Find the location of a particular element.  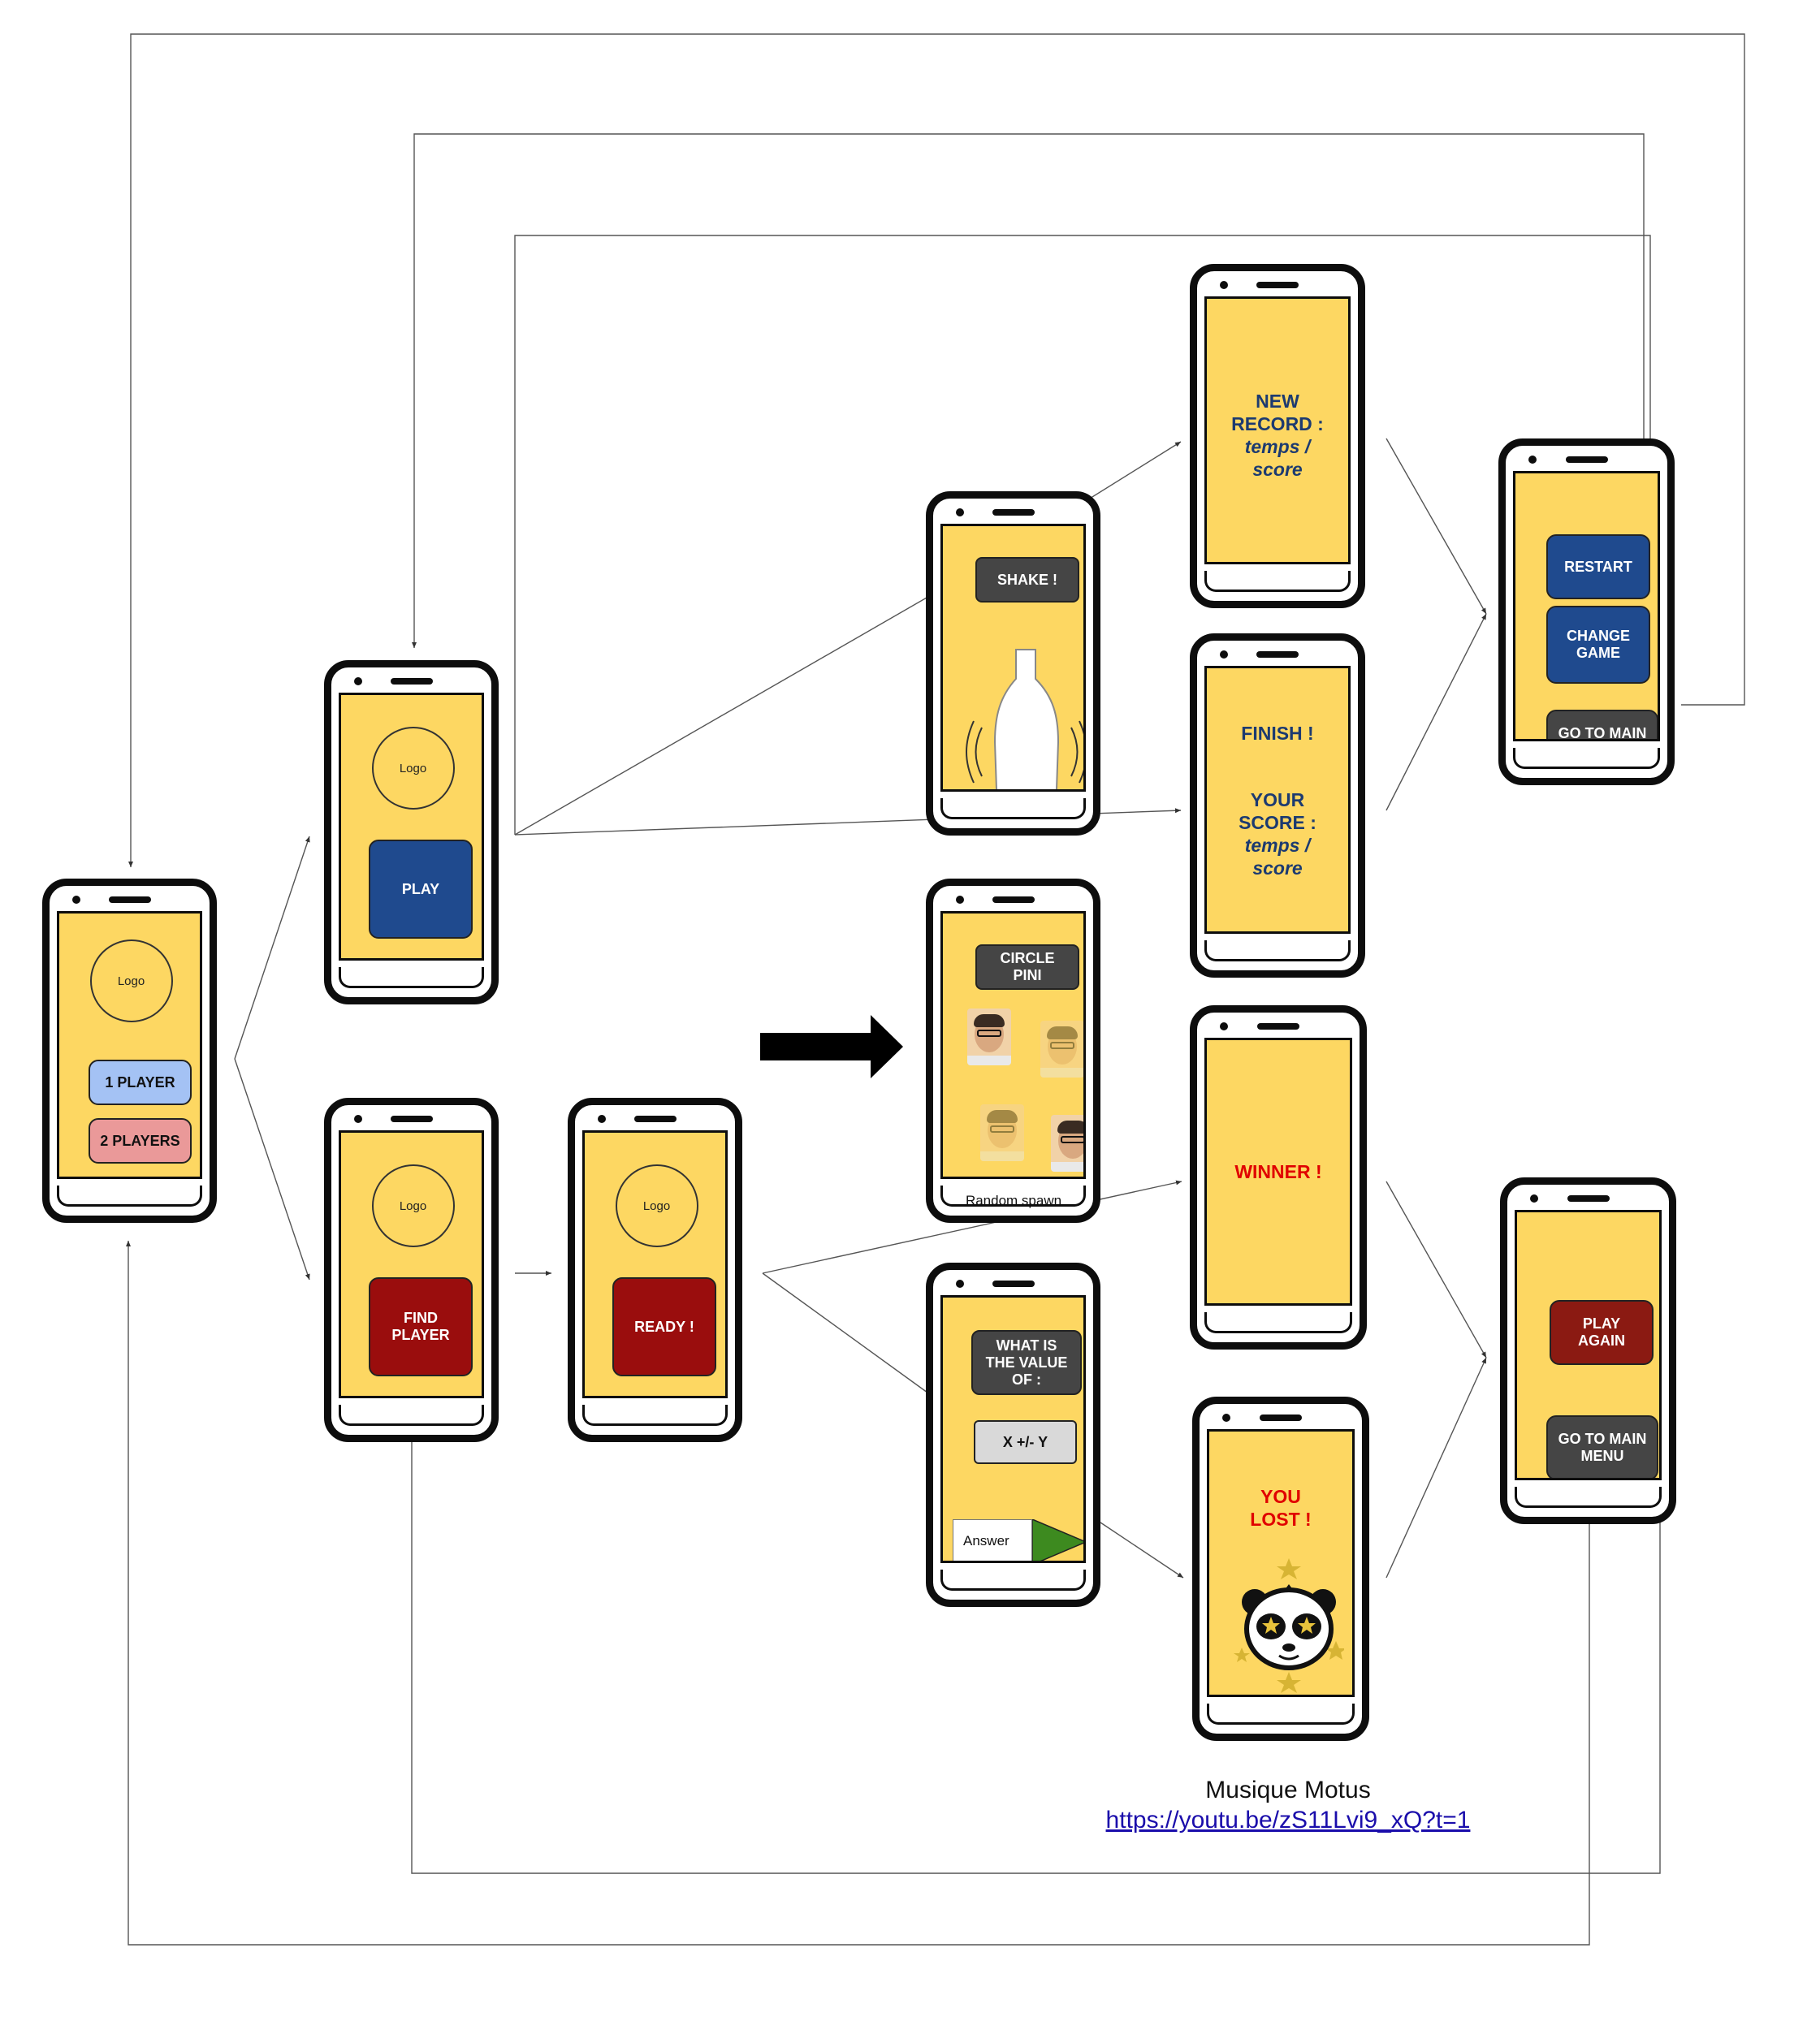

new-record-screen: NEW RECORD : temps / score is located at coordinates (1278, 430).